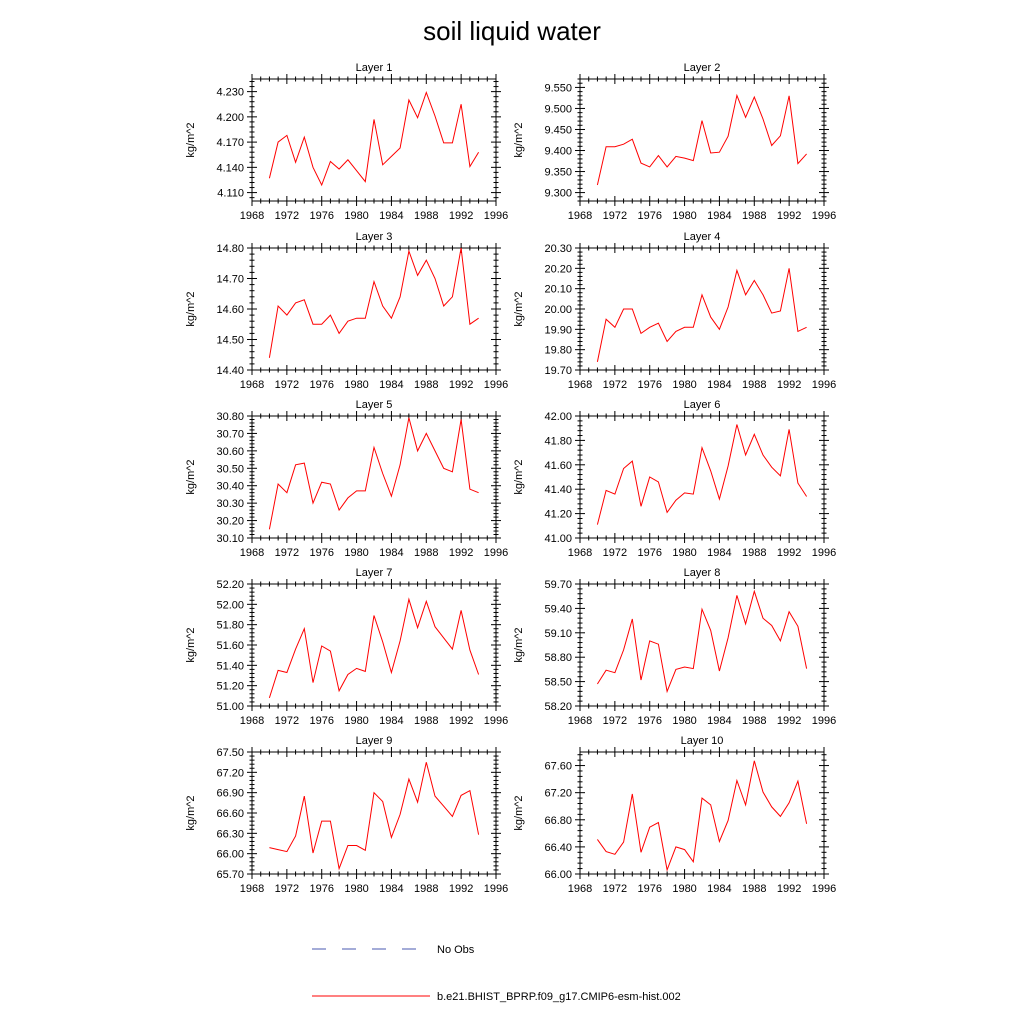  What do you see at coordinates (230, 753) in the screenshot?
I see `y-tick-label: 67.50` at bounding box center [230, 753].